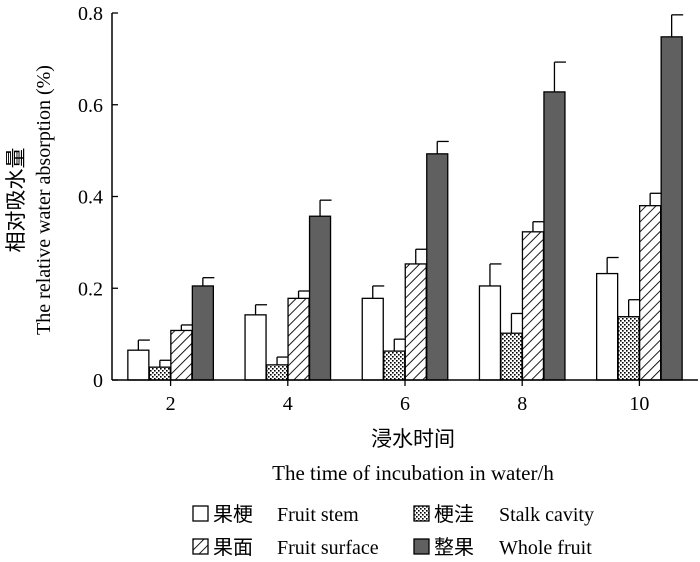 The width and height of the screenshot is (700, 562). I want to click on legend-label-en: Fruit surface, so click(328, 548).